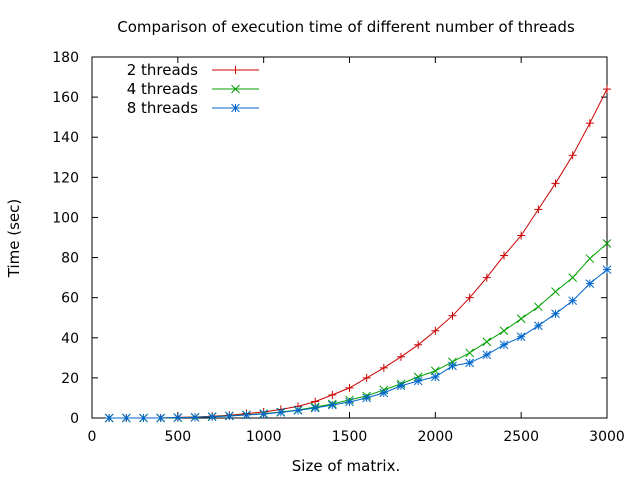 The image size is (640, 480). What do you see at coordinates (70, 339) in the screenshot?
I see `y-tick-label: 40` at bounding box center [70, 339].